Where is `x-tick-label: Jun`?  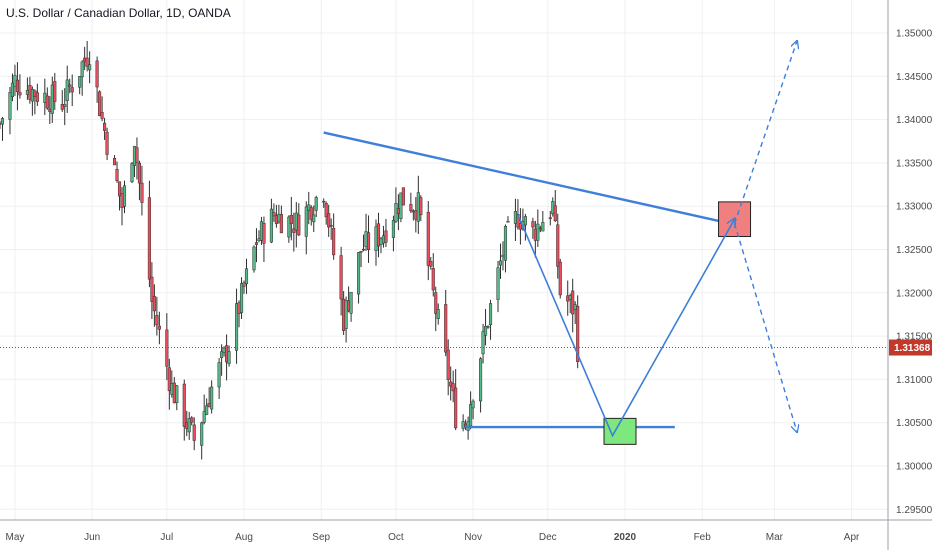 x-tick-label: Jun is located at coordinates (92, 537).